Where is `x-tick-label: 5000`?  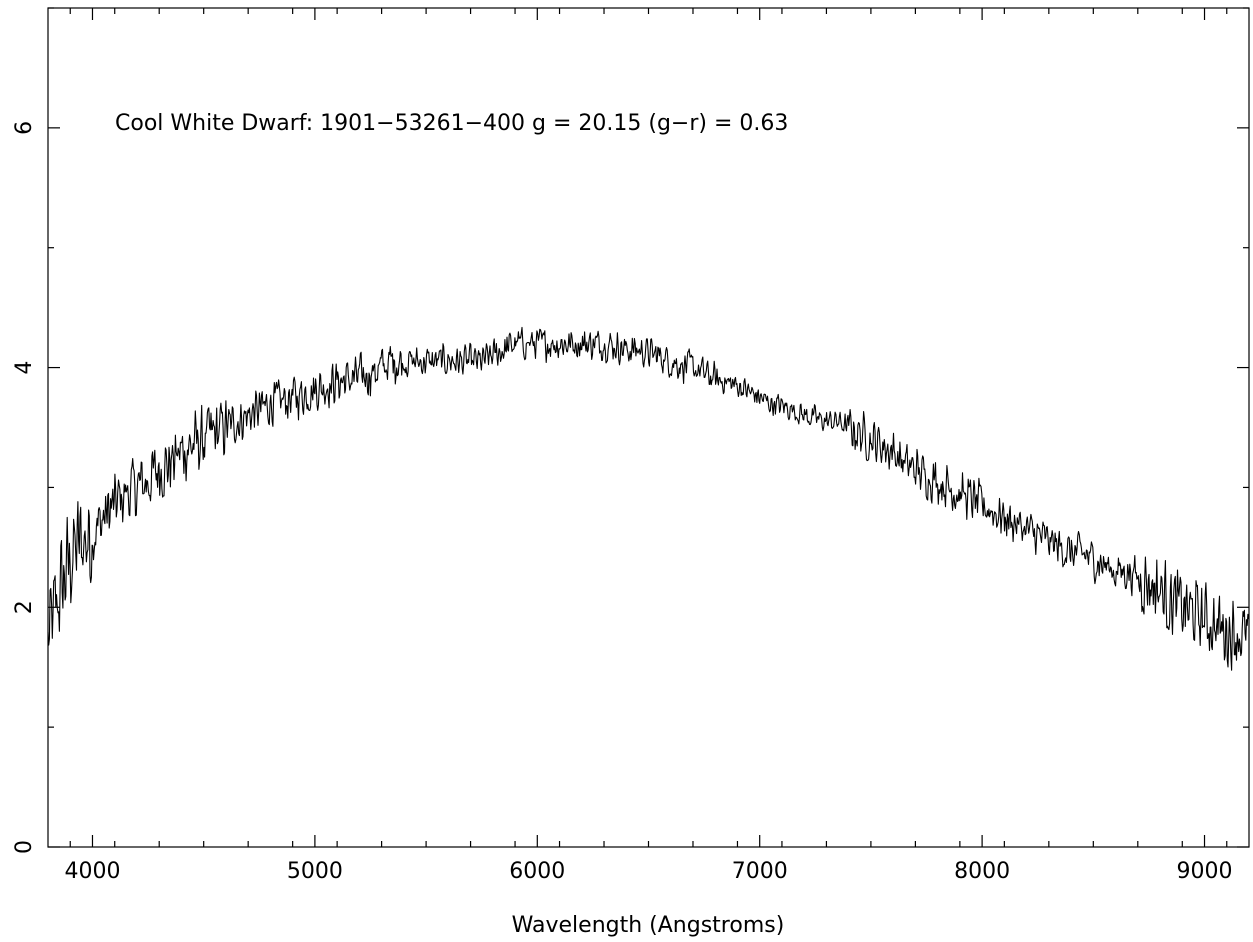 x-tick-label: 5000 is located at coordinates (315, 871).